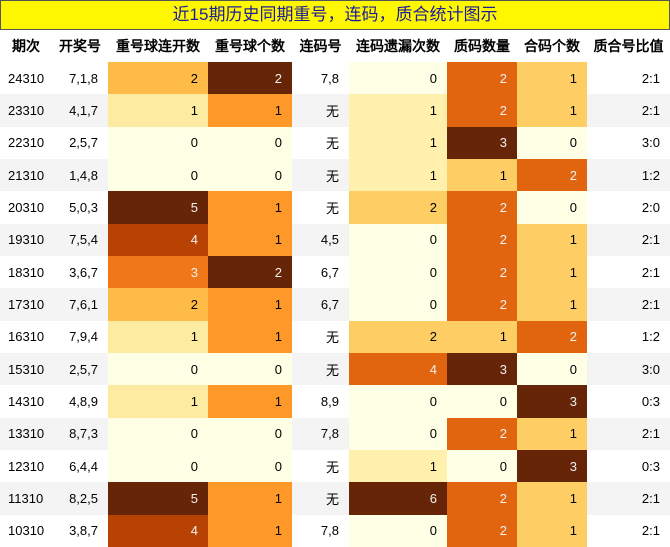 This screenshot has width=670, height=547. Describe the element at coordinates (80, 369) in the screenshot. I see `table-cell: 2,5,7` at that location.